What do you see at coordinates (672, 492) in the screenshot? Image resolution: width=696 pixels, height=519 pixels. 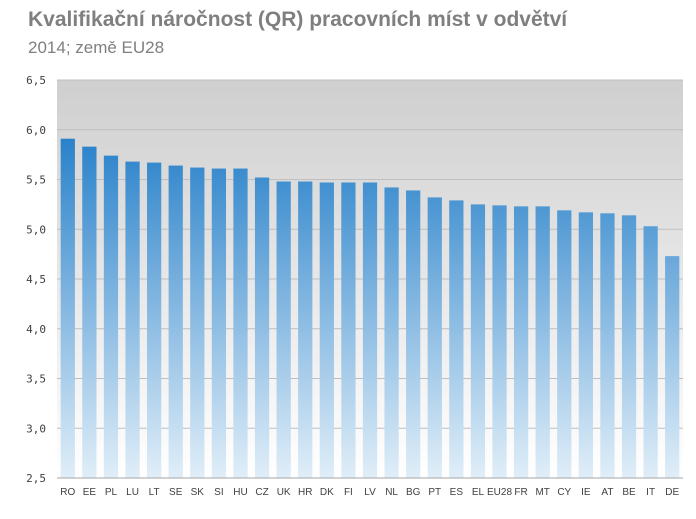 I see `x-tick-label: DE` at bounding box center [672, 492].